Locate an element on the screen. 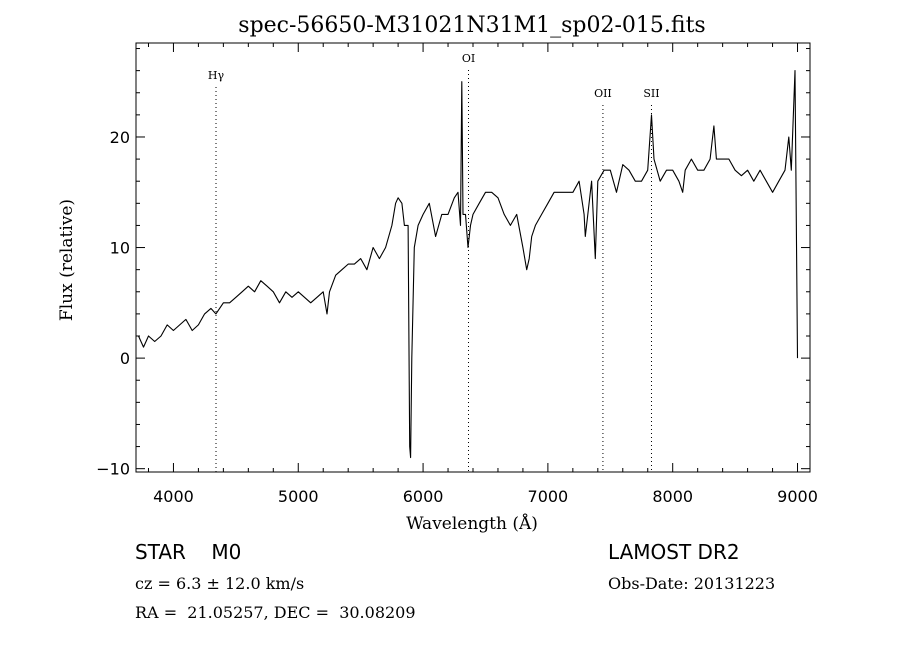  survey-name: LAMOST DR2 is located at coordinates (674, 552).